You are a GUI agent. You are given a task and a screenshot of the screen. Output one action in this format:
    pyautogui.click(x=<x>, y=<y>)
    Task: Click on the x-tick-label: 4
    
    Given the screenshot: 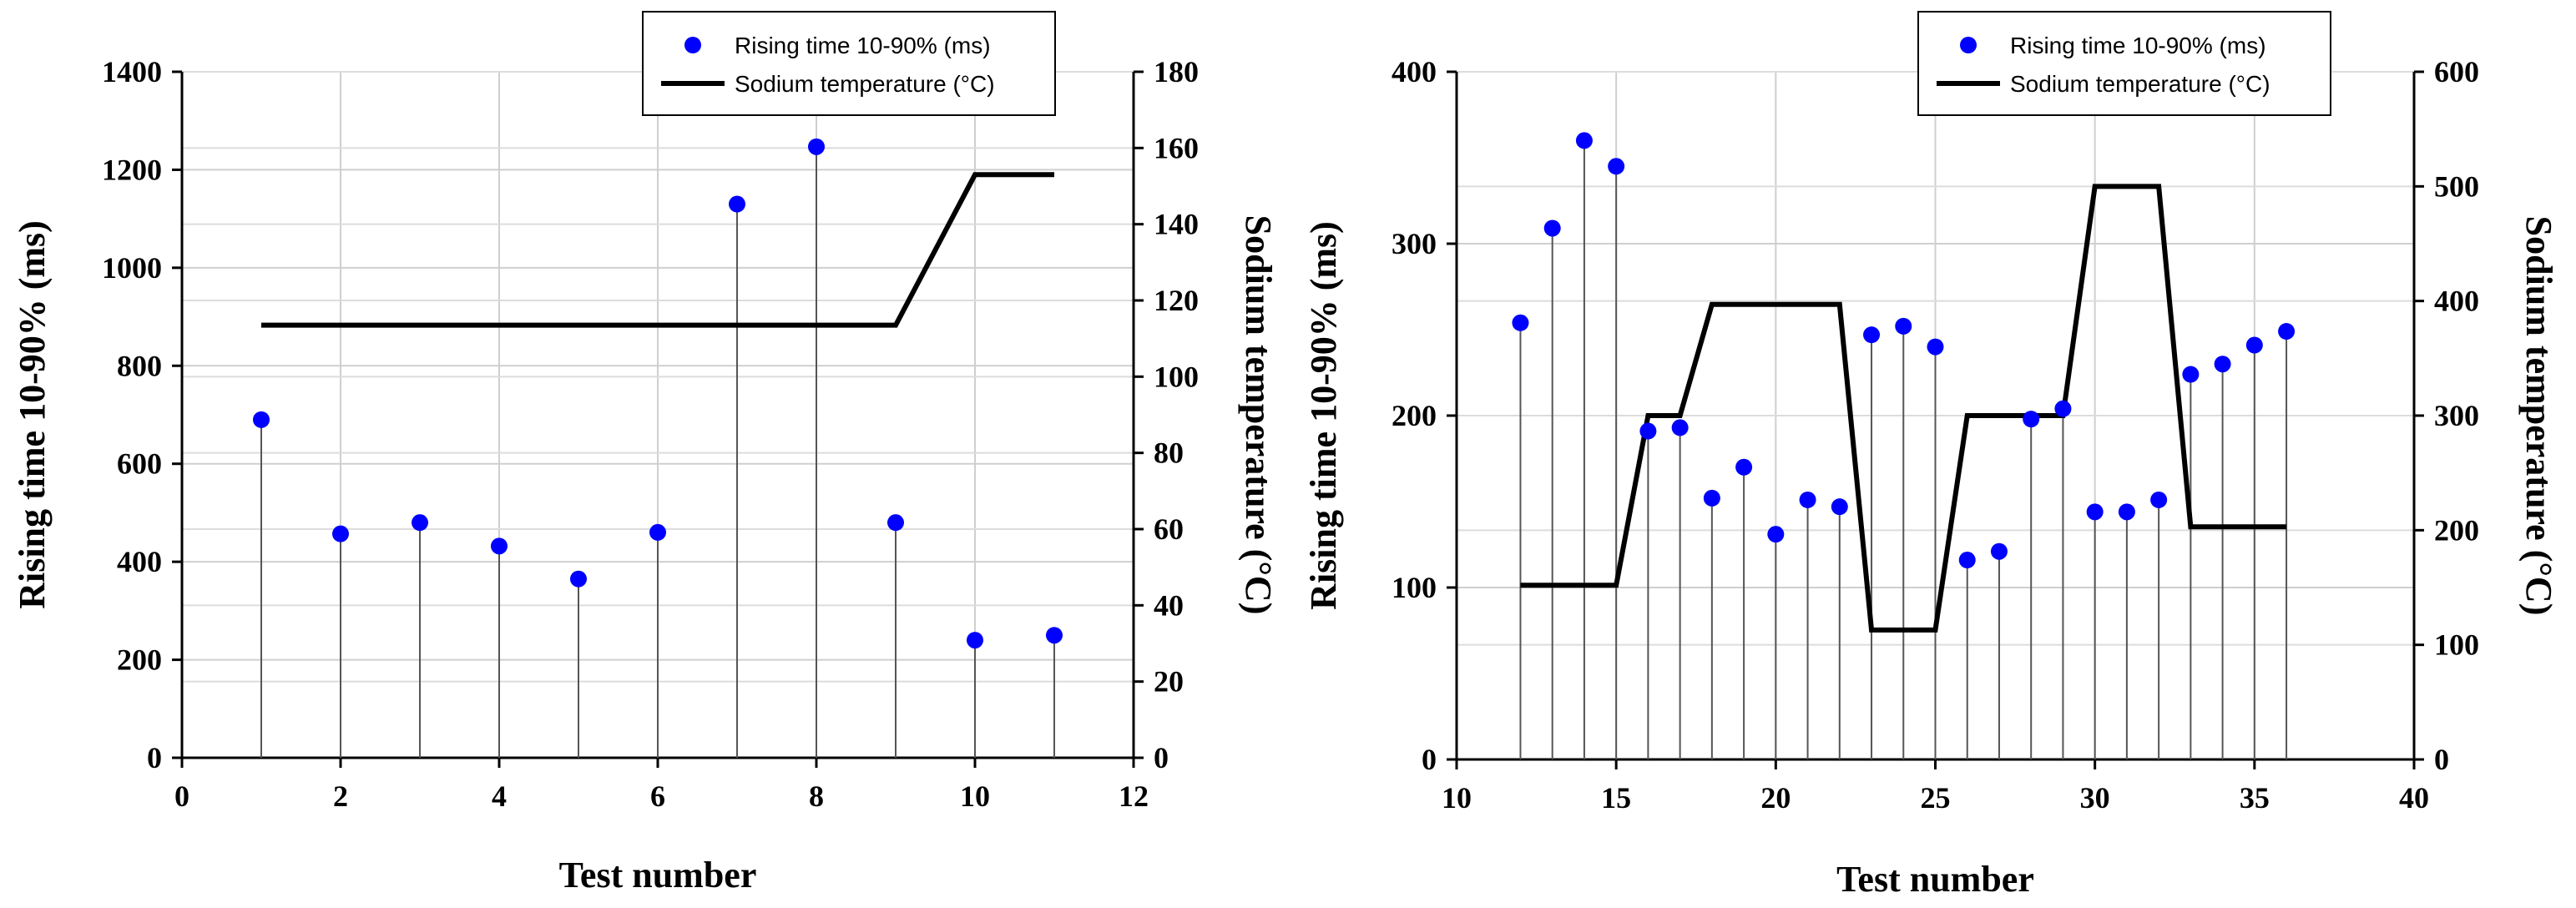 What is the action you would take?
    pyautogui.click(x=499, y=796)
    